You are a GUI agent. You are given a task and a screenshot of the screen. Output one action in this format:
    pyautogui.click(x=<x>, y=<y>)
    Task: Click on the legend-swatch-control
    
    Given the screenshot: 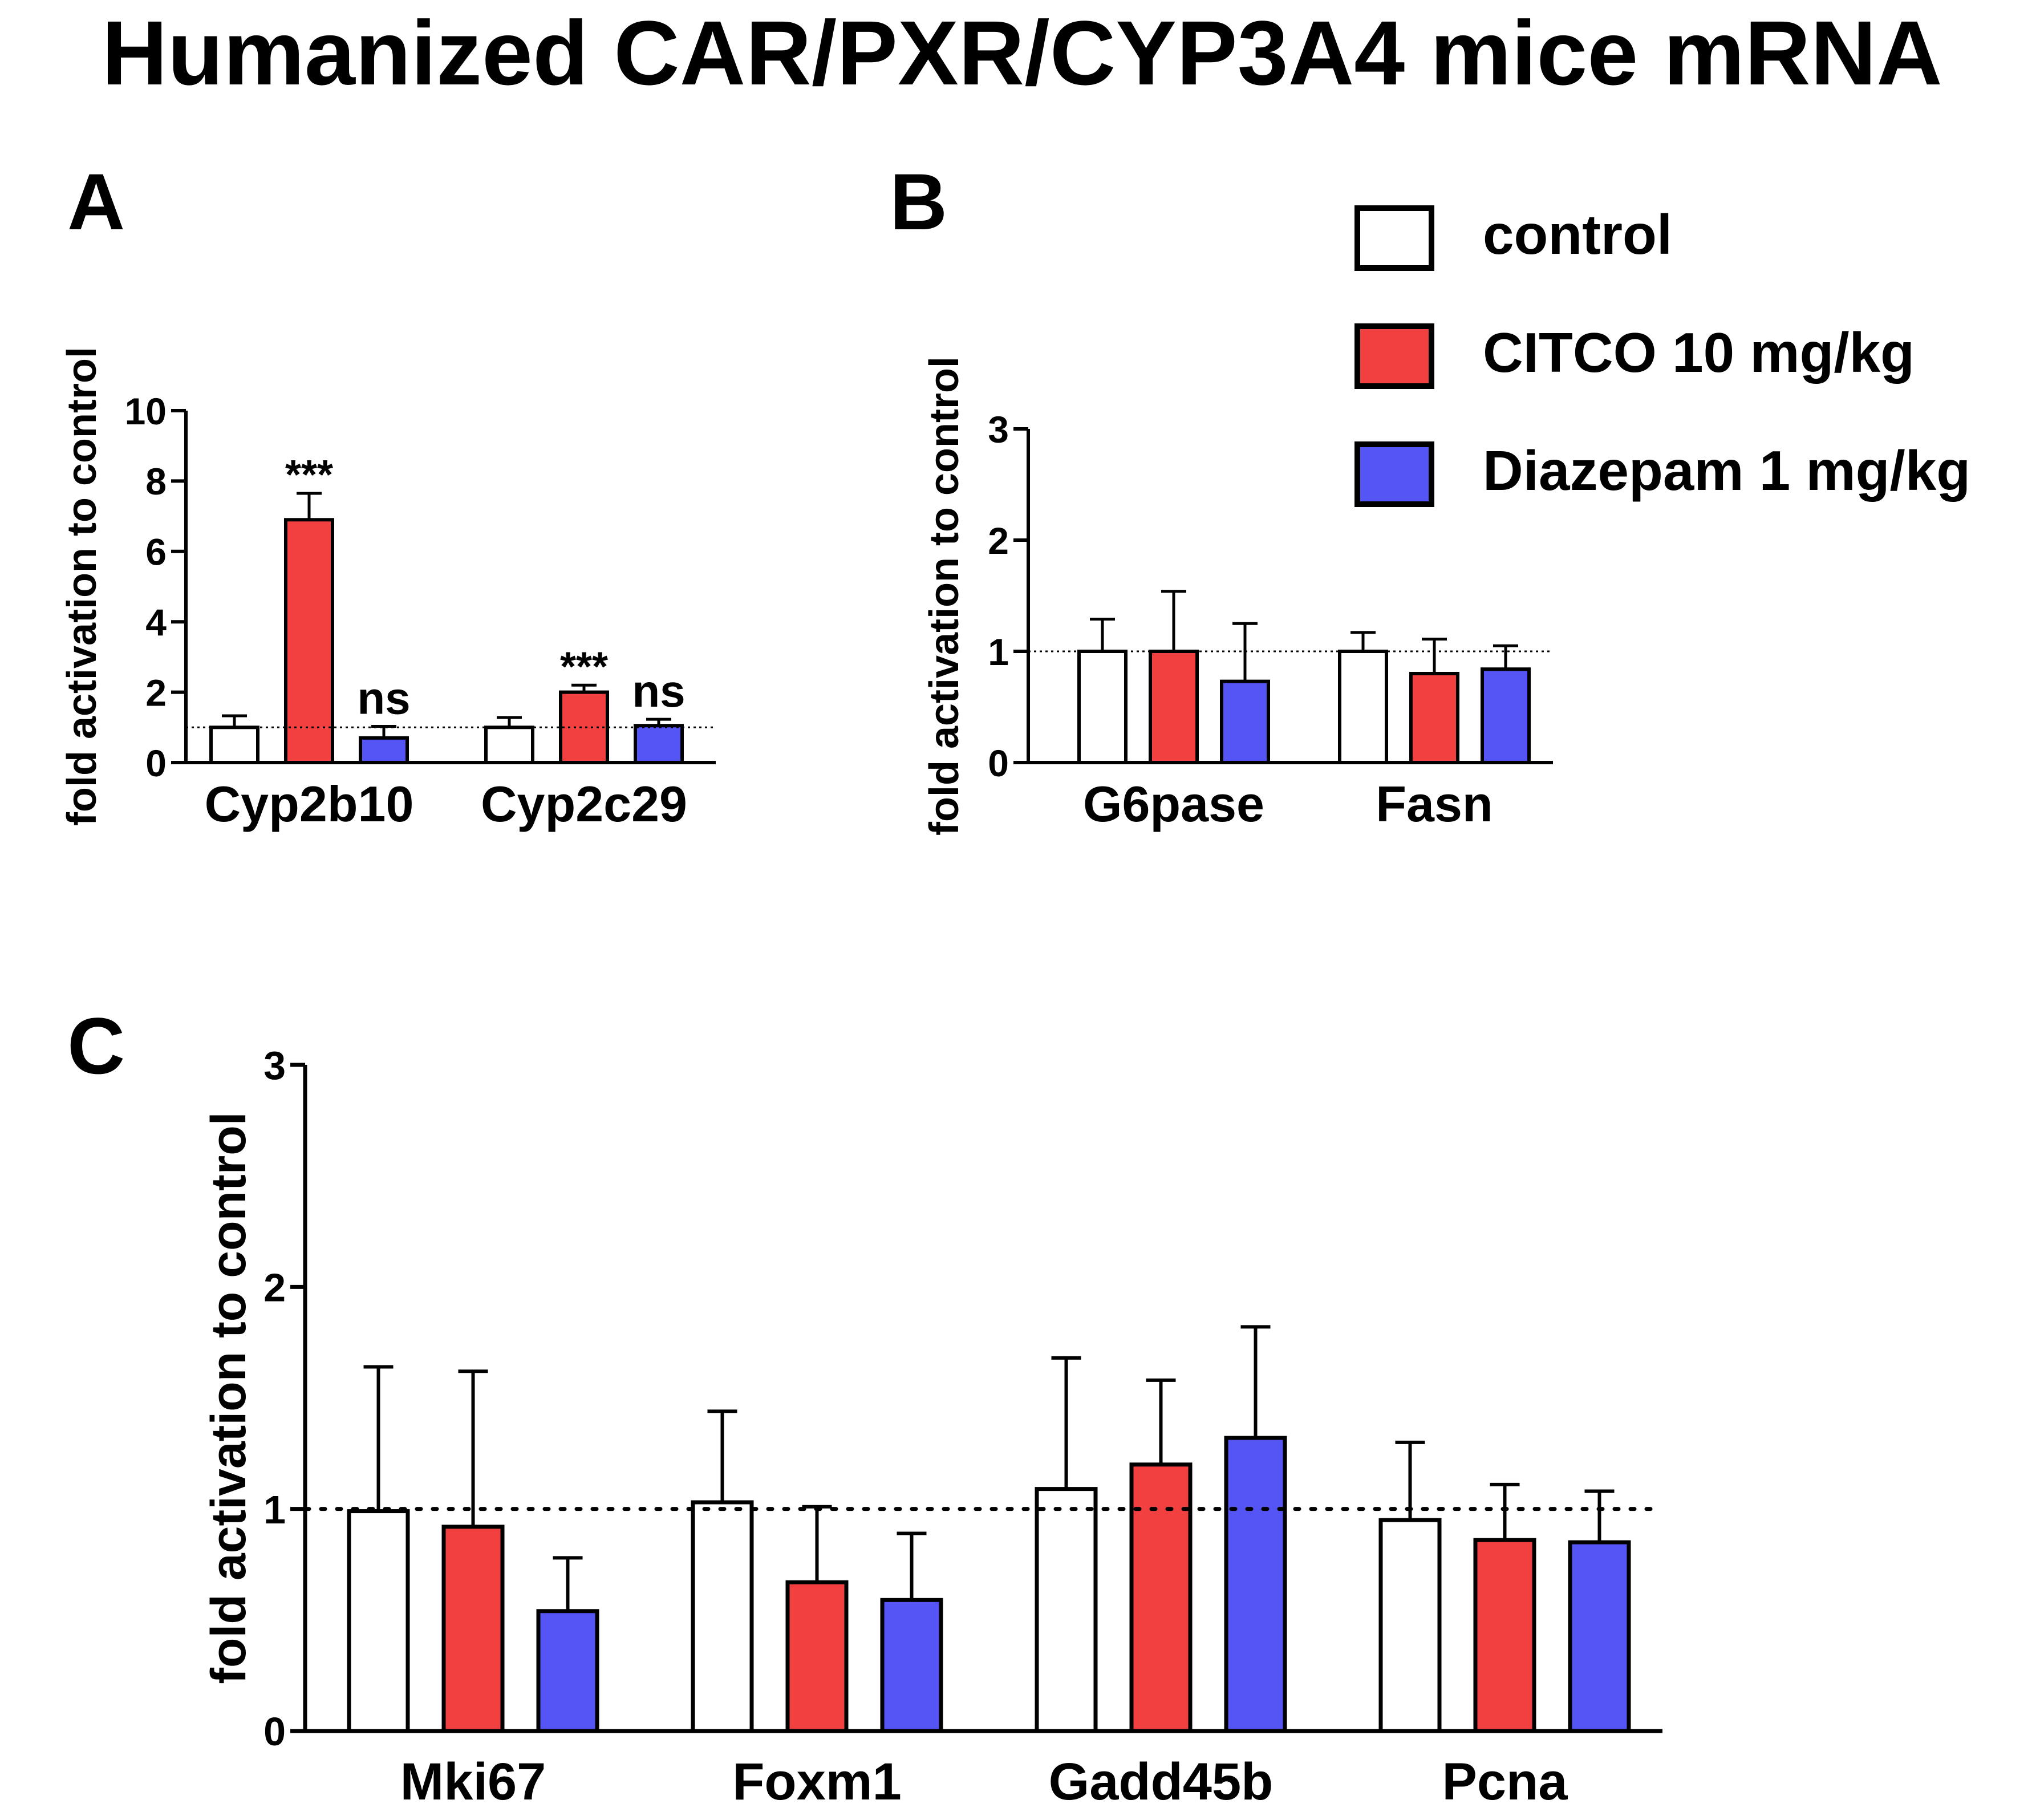 What is the action you would take?
    pyautogui.click(x=1394, y=238)
    